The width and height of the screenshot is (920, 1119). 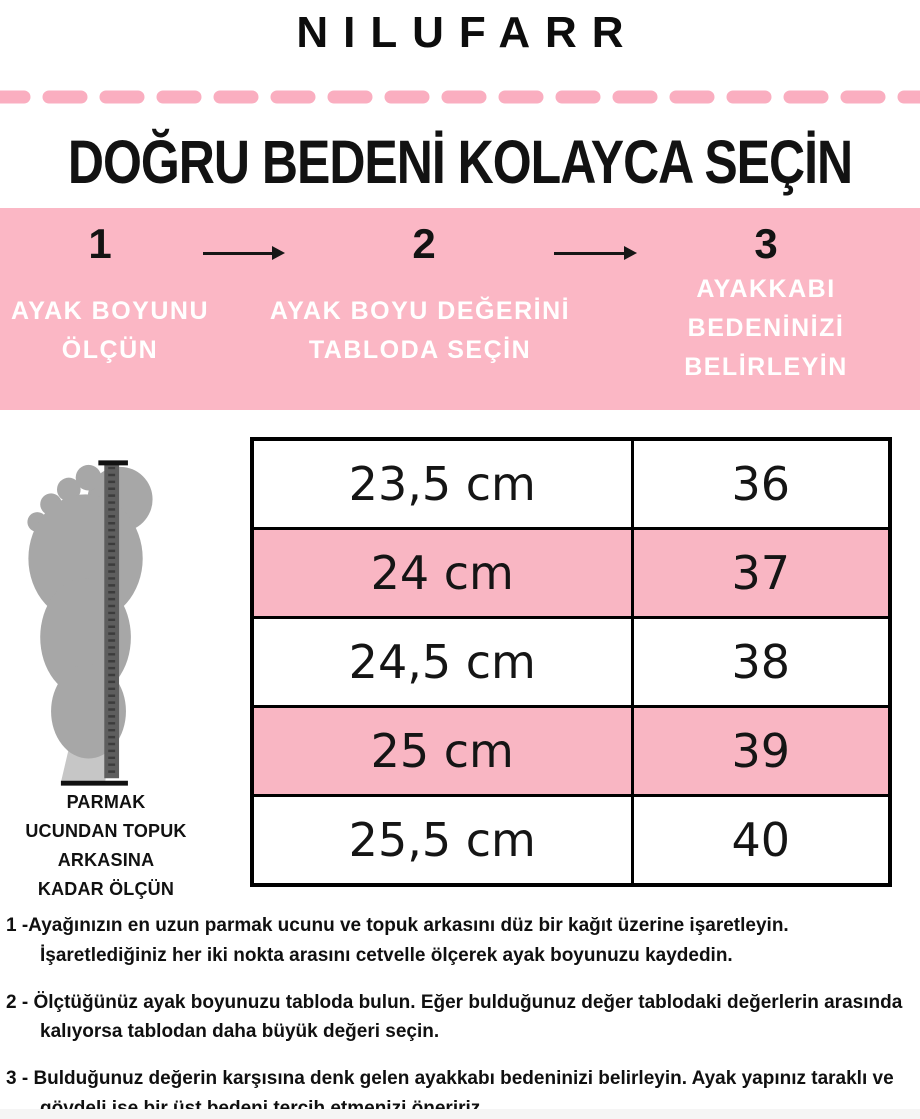 I want to click on table-row: 25,5 cm 40, so click(x=571, y=840).